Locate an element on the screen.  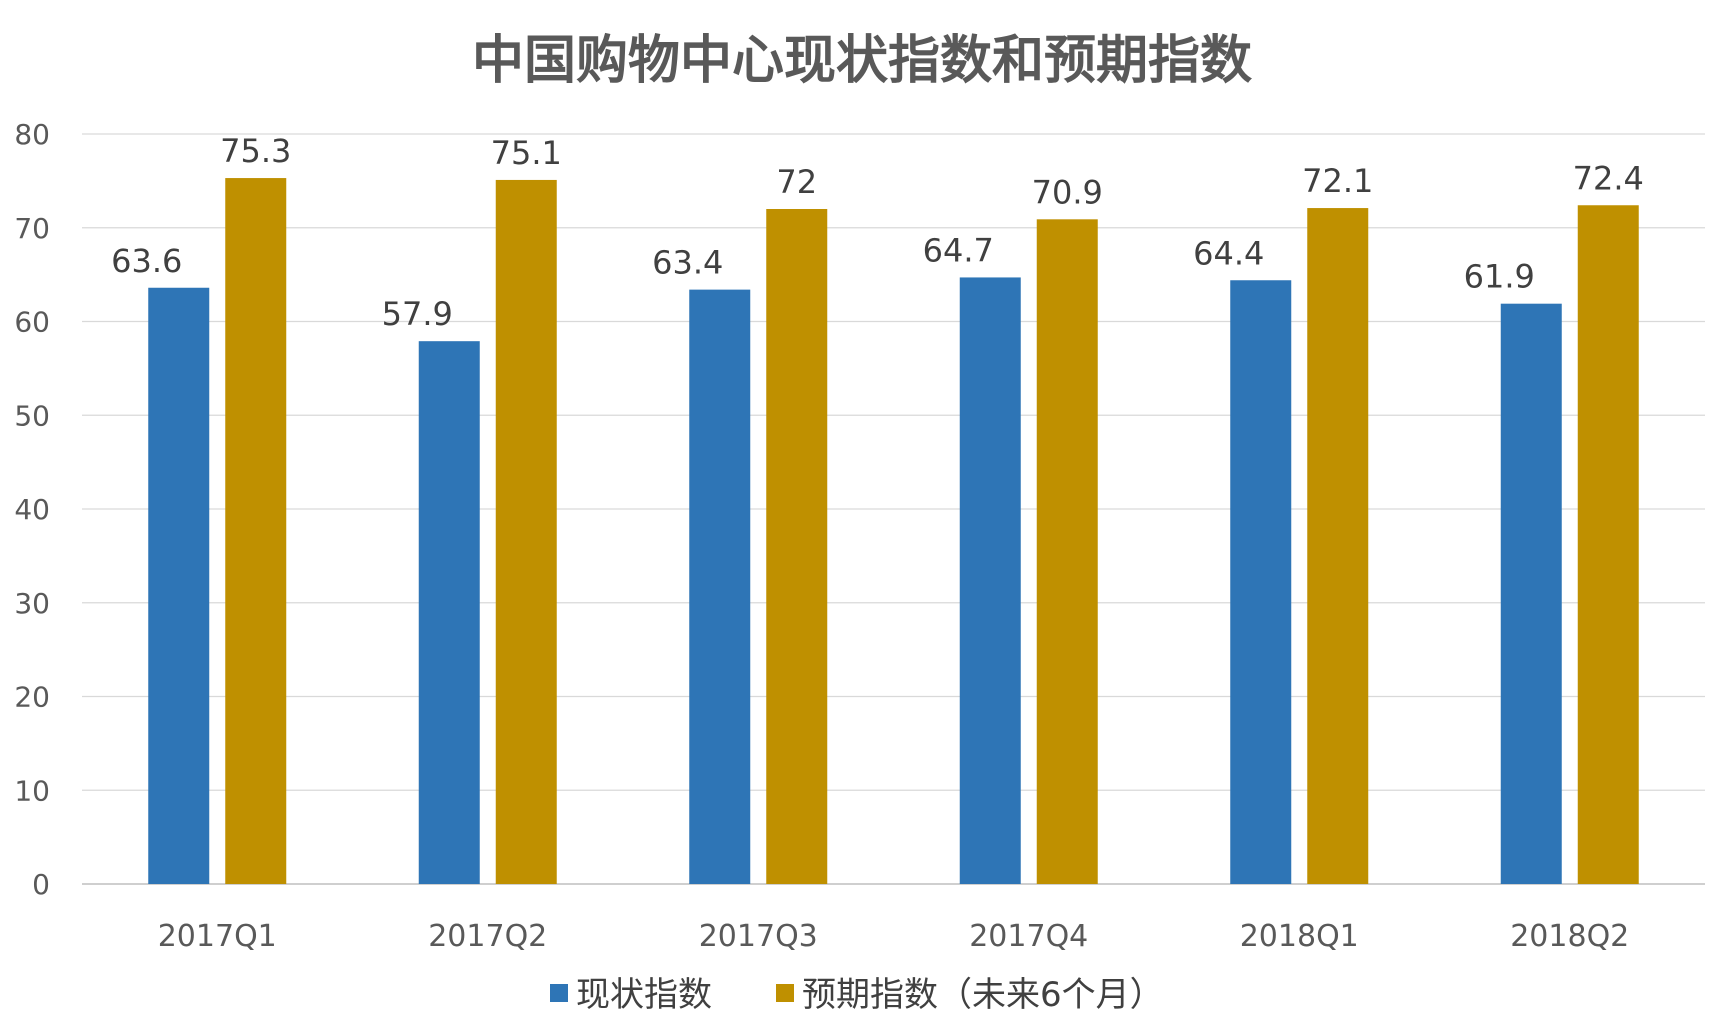
bar-expected-2018Q2 is located at coordinates (1608, 544).